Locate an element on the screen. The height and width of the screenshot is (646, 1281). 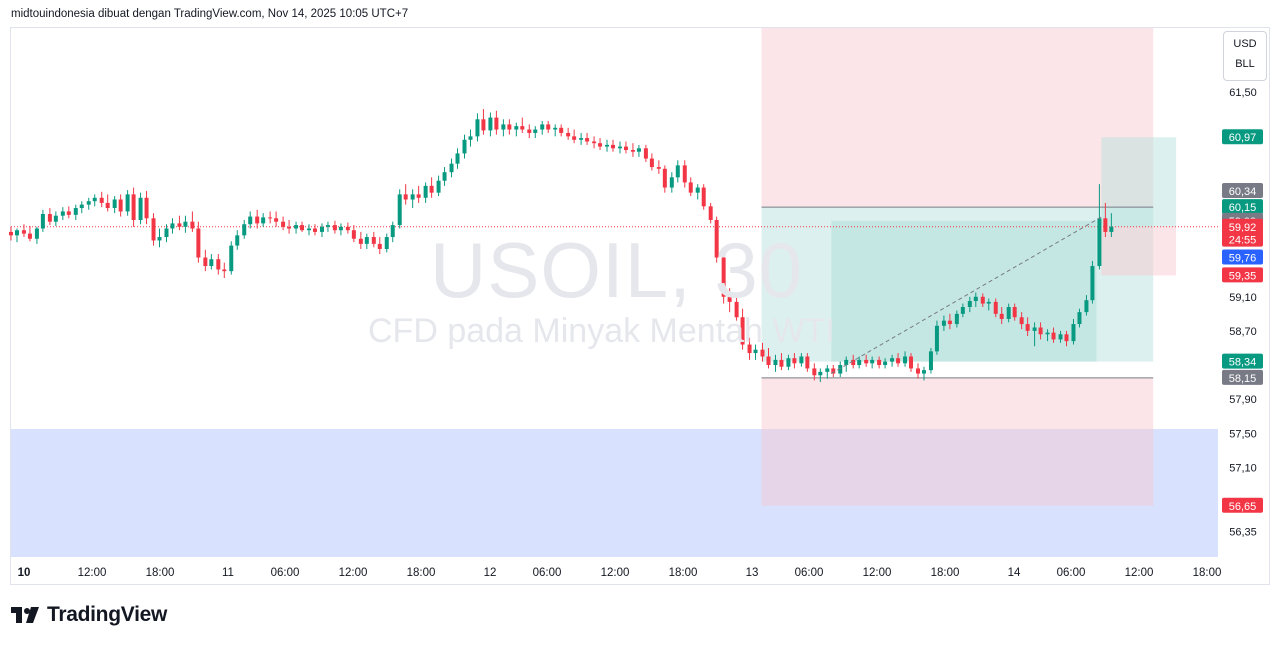
price-tick-label: 57,90 is located at coordinates (1243, 400).